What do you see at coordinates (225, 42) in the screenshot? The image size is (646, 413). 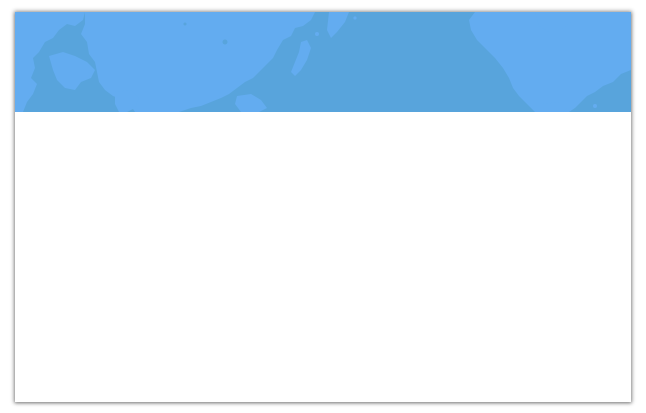 I see `lake` at bounding box center [225, 42].